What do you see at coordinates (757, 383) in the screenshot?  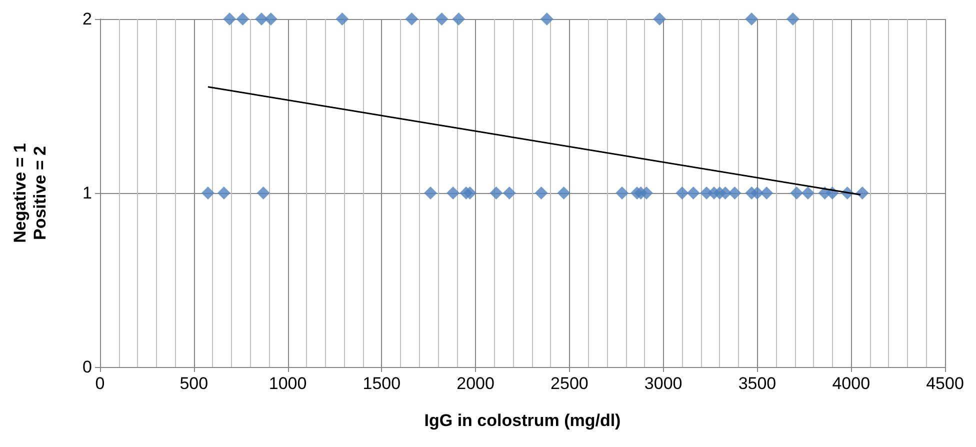 I see `x-tick-label: 3500` at bounding box center [757, 383].